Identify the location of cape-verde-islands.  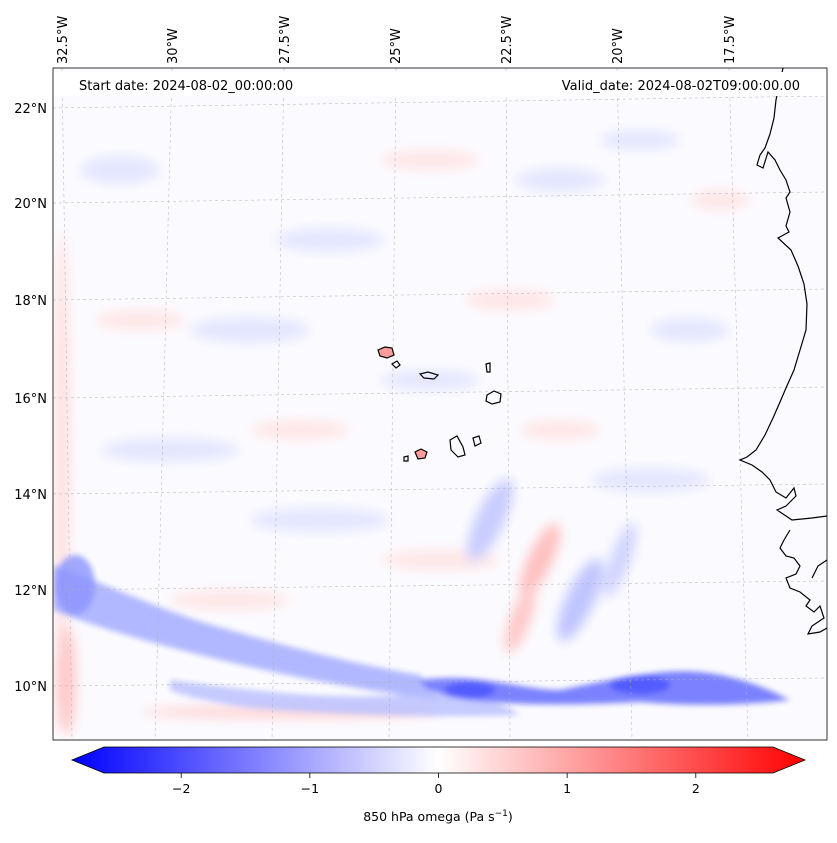
(439, 404).